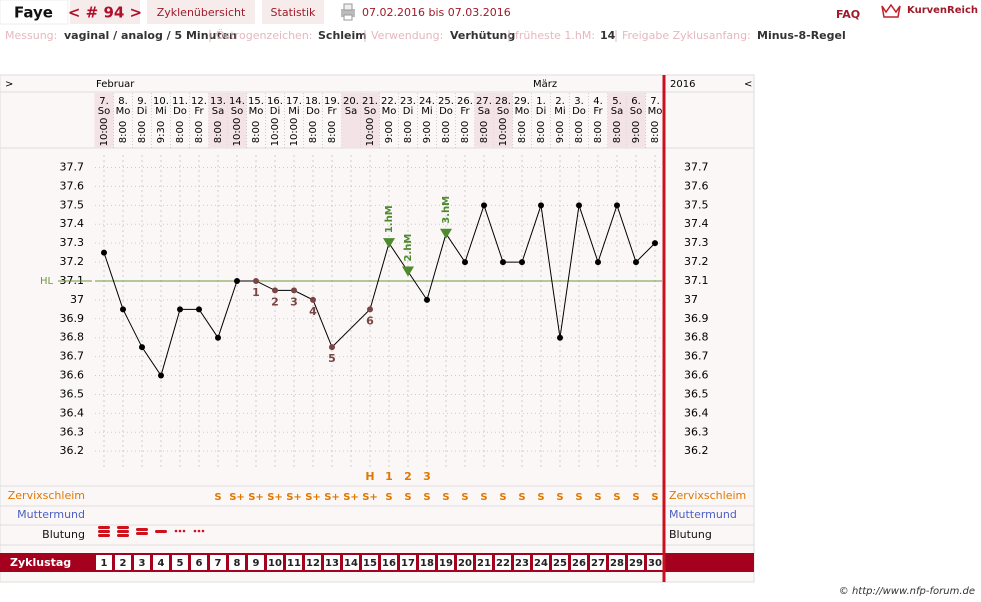 The height and width of the screenshot is (602, 981). Describe the element at coordinates (348, 12) in the screenshot. I see `print-icon` at that location.